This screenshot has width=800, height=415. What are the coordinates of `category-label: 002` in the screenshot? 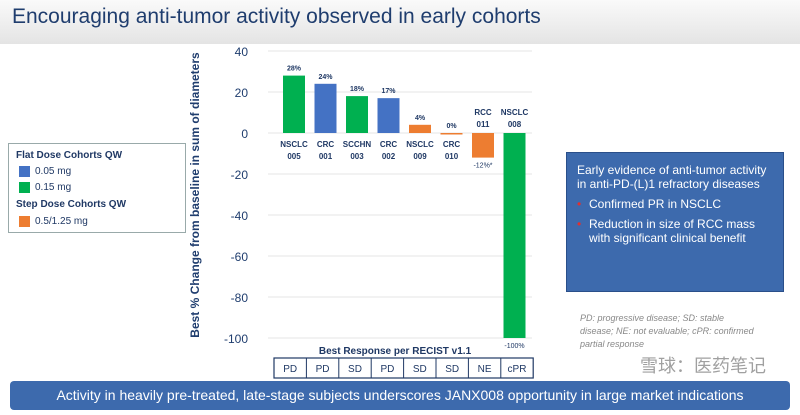 It's located at (389, 156).